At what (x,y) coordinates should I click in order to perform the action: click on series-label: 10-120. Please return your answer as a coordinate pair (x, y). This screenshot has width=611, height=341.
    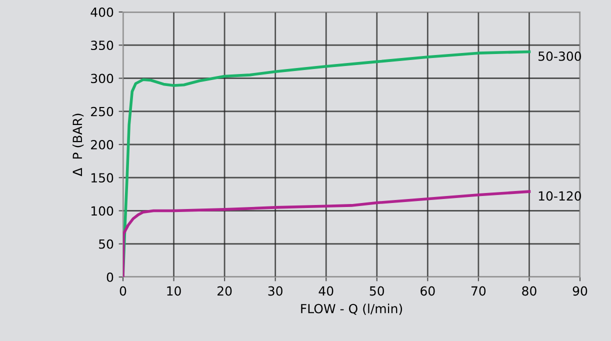
    Looking at the image, I should click on (559, 196).